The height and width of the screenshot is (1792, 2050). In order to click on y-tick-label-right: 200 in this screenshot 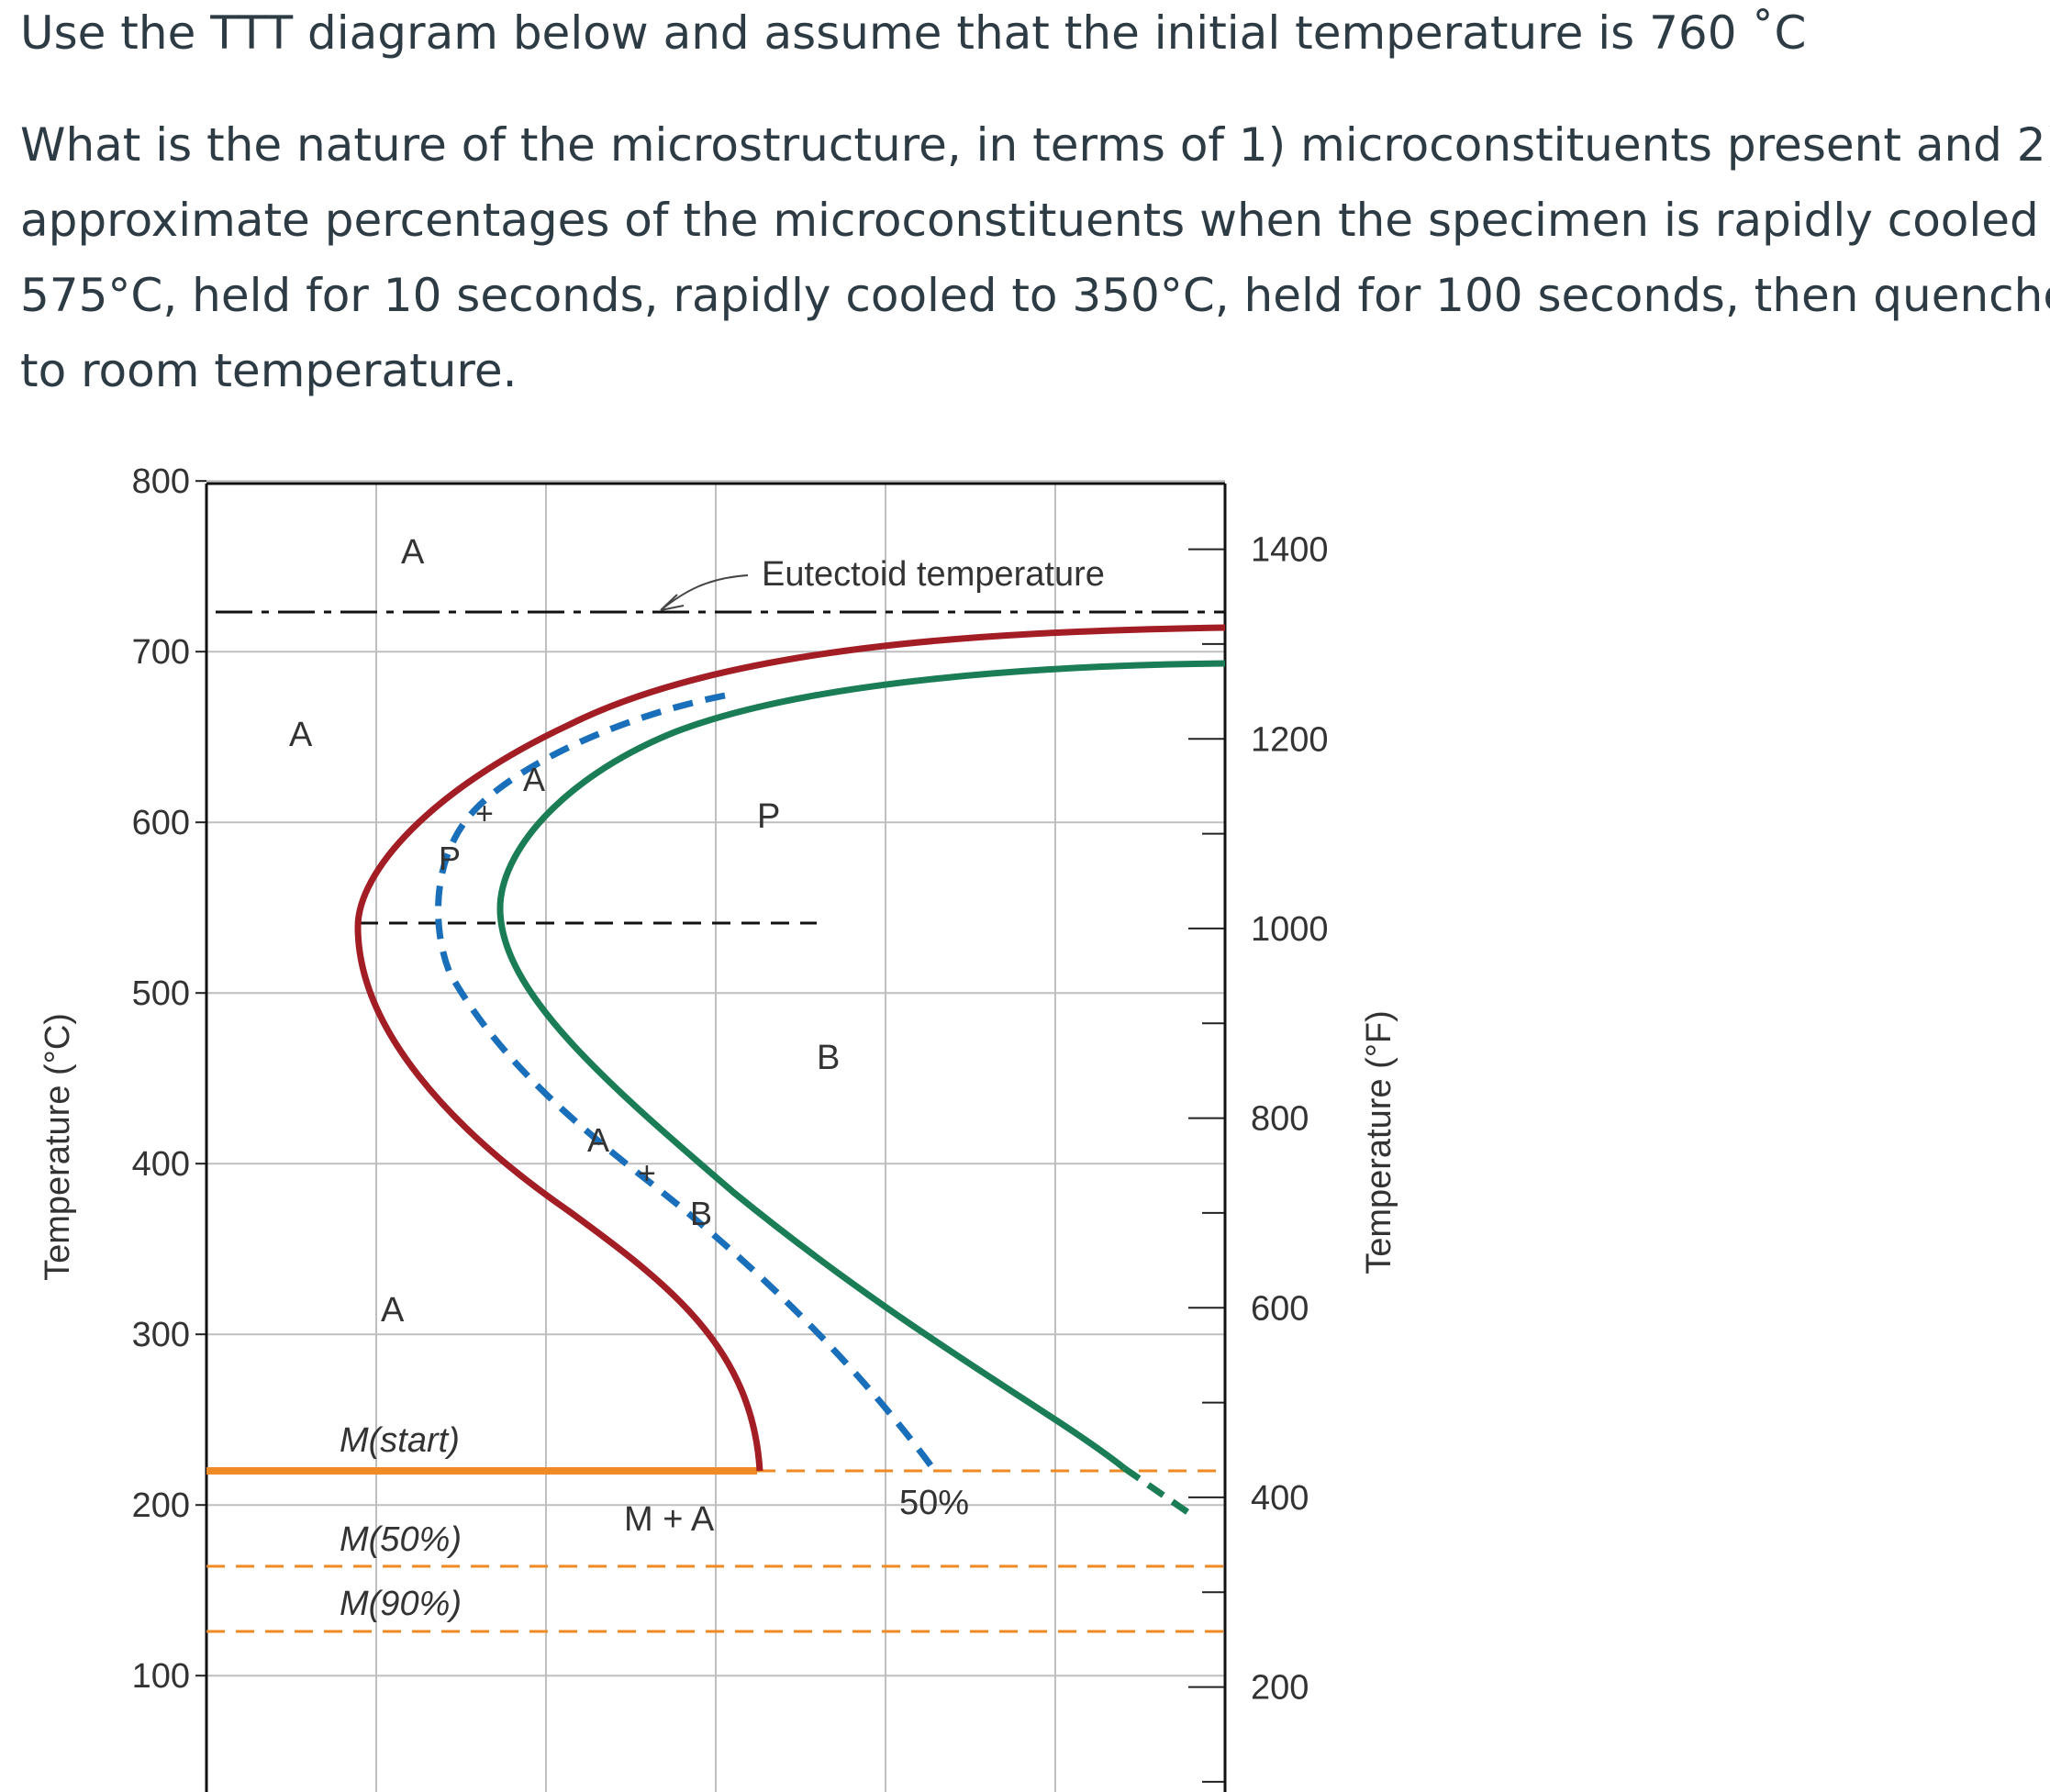, I will do `click(1280, 1688)`.